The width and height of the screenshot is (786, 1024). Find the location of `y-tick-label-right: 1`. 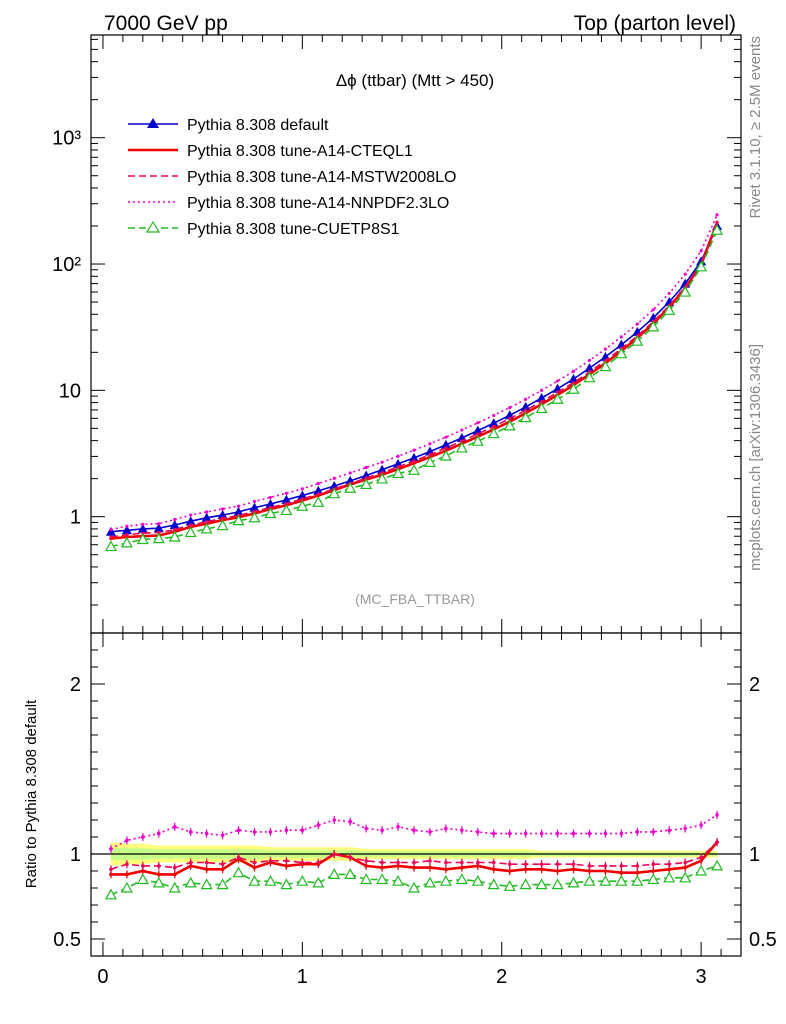

y-tick-label-right: 1 is located at coordinates (754, 855).